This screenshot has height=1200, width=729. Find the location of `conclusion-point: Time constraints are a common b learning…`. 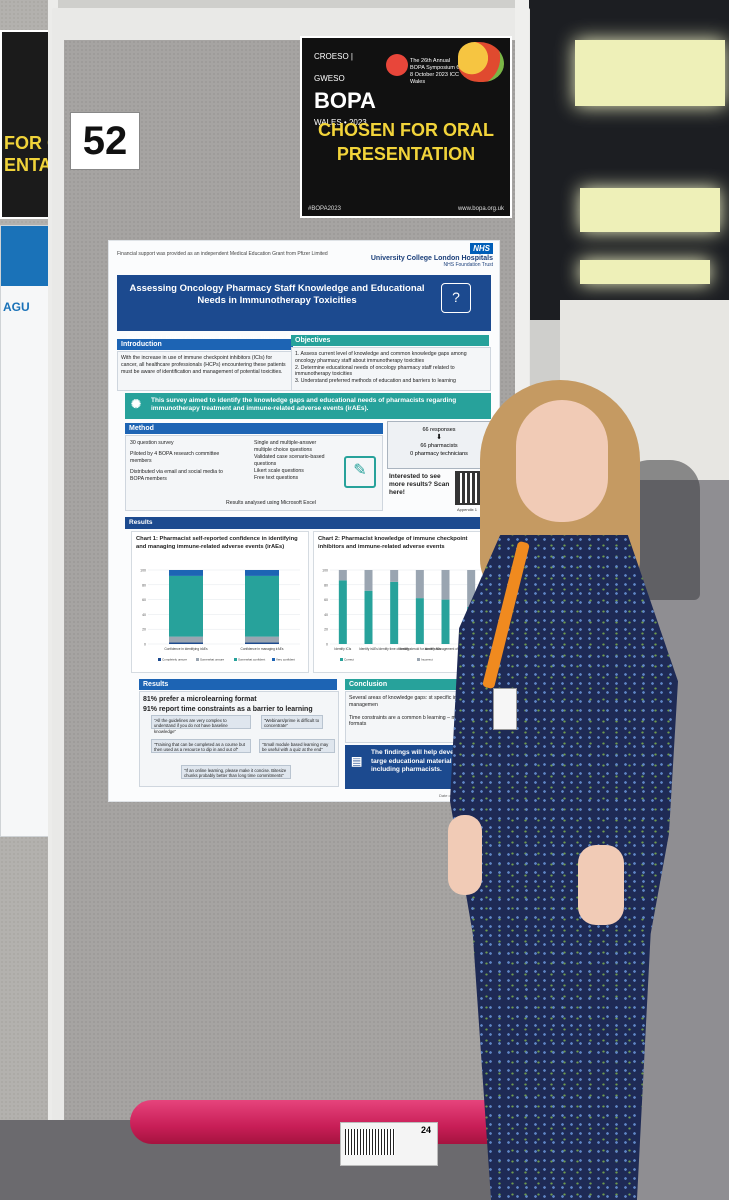

conclusion-point: Time constraints are a common b learning… is located at coordinates (416, 721).